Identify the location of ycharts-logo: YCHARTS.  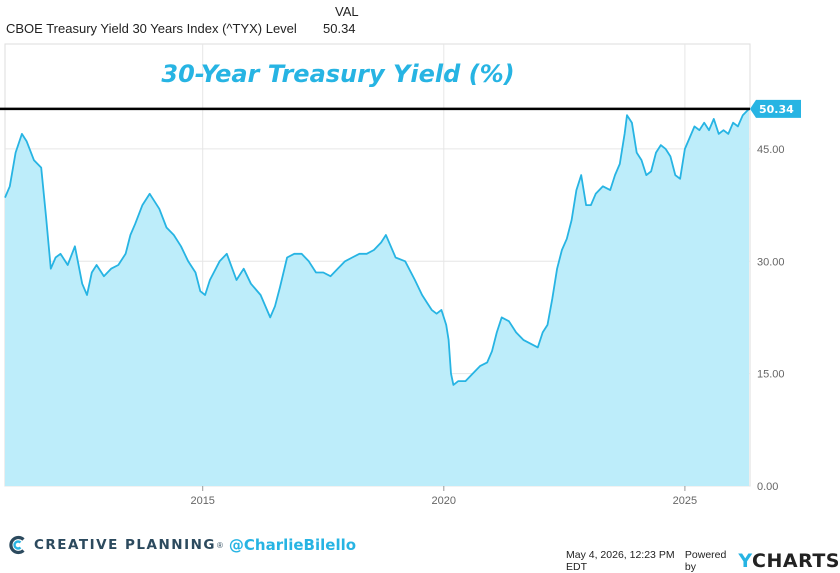
(789, 561).